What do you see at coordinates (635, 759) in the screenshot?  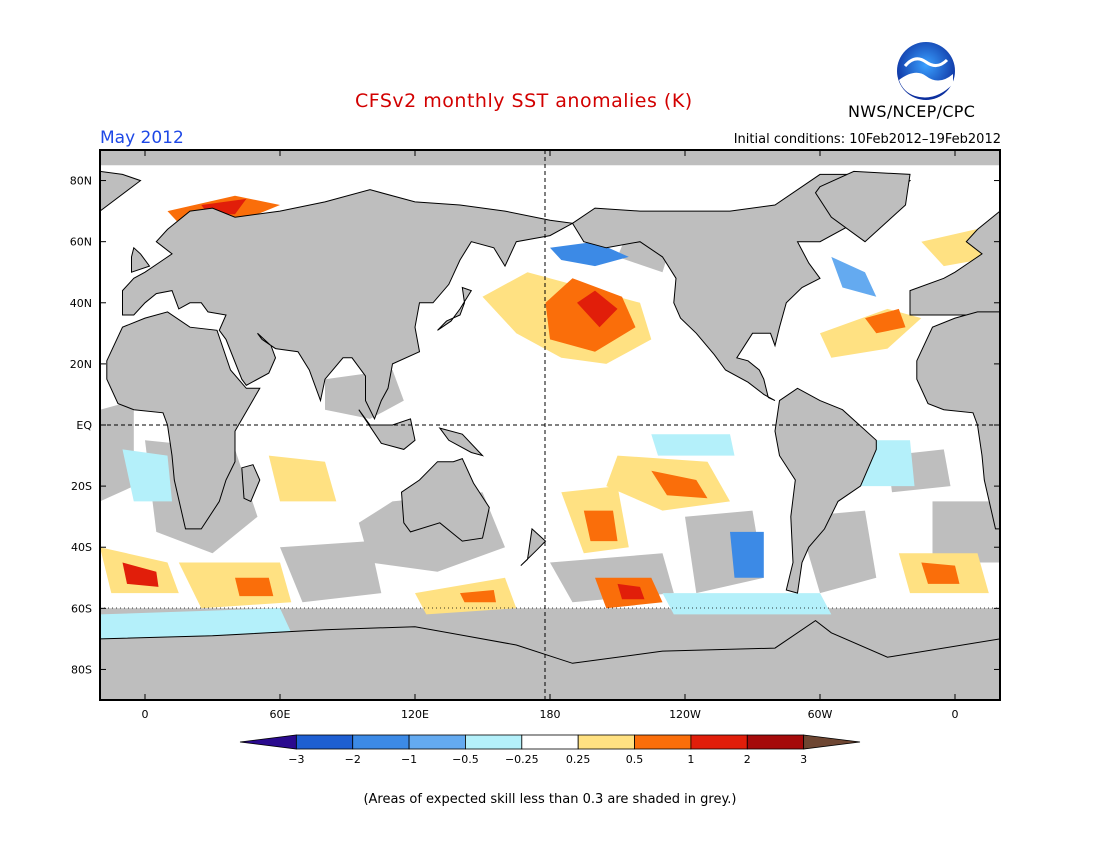 I see `colorbar-label: 0.5` at bounding box center [635, 759].